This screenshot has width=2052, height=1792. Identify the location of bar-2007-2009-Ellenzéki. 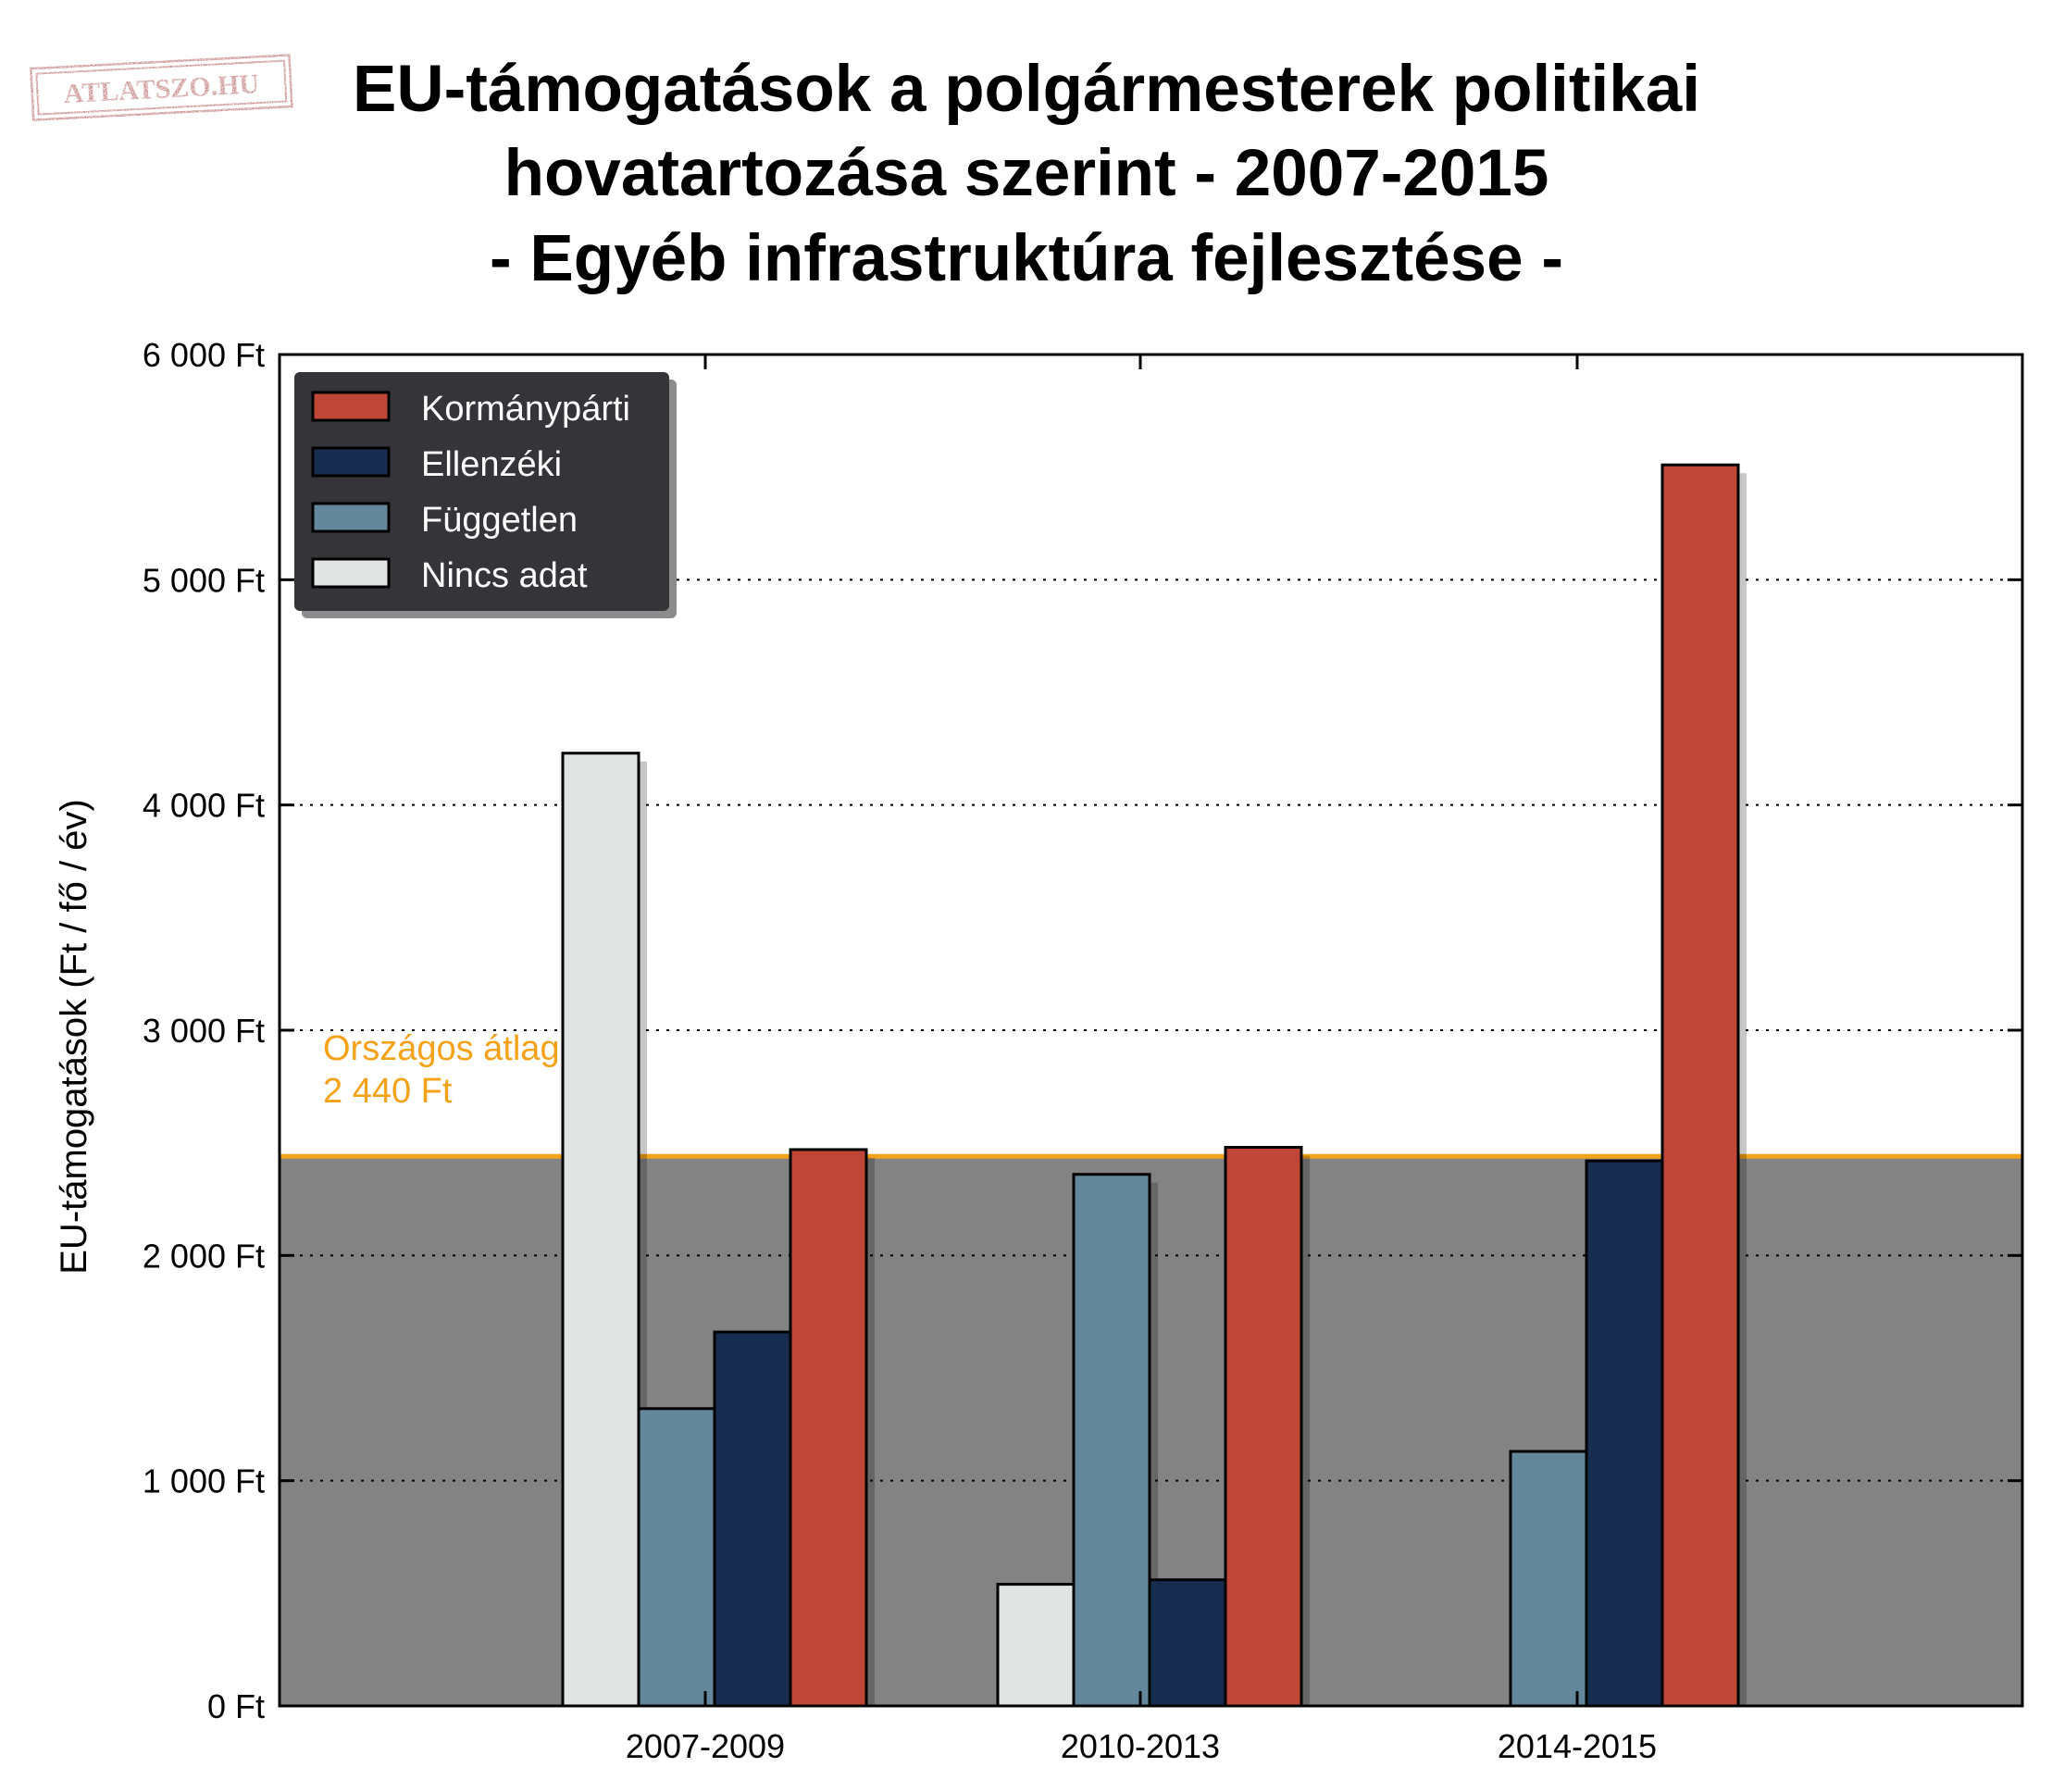
(752, 1519).